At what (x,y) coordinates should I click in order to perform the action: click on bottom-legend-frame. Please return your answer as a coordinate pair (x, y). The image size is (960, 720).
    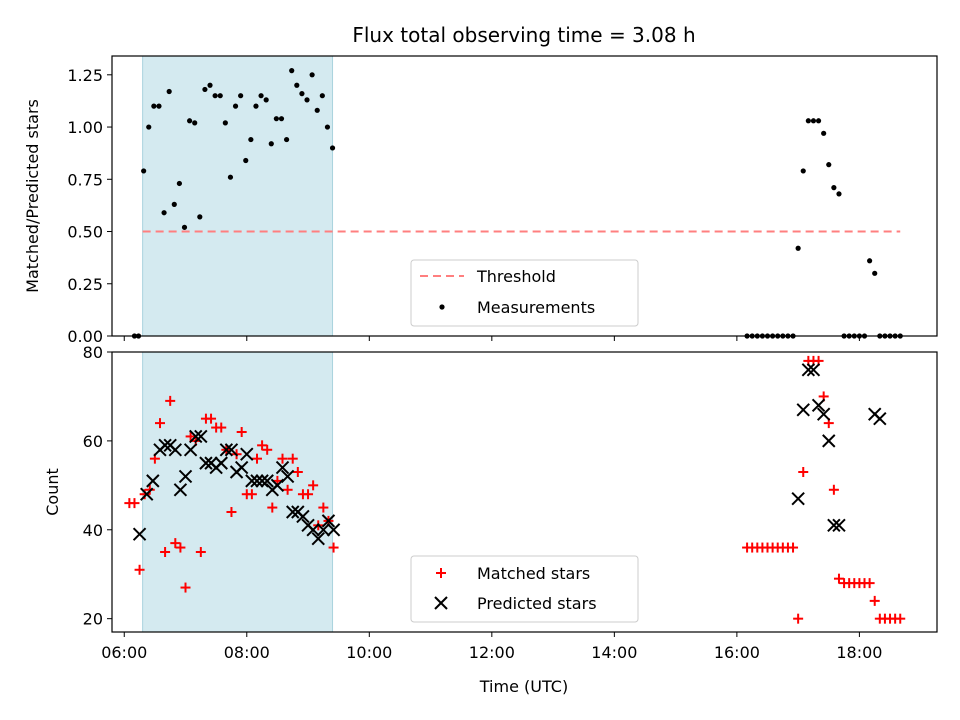
    Looking at the image, I should click on (524, 589).